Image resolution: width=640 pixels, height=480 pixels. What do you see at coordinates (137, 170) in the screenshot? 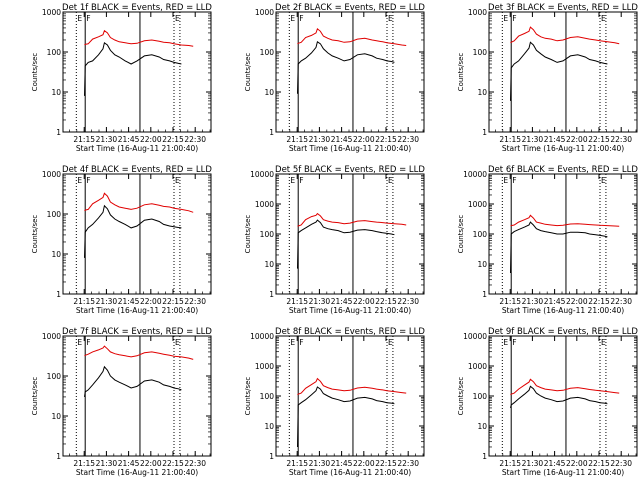
I see `panel-title: Det 4f BLACK = Events, RED = LLD` at bounding box center [137, 170].